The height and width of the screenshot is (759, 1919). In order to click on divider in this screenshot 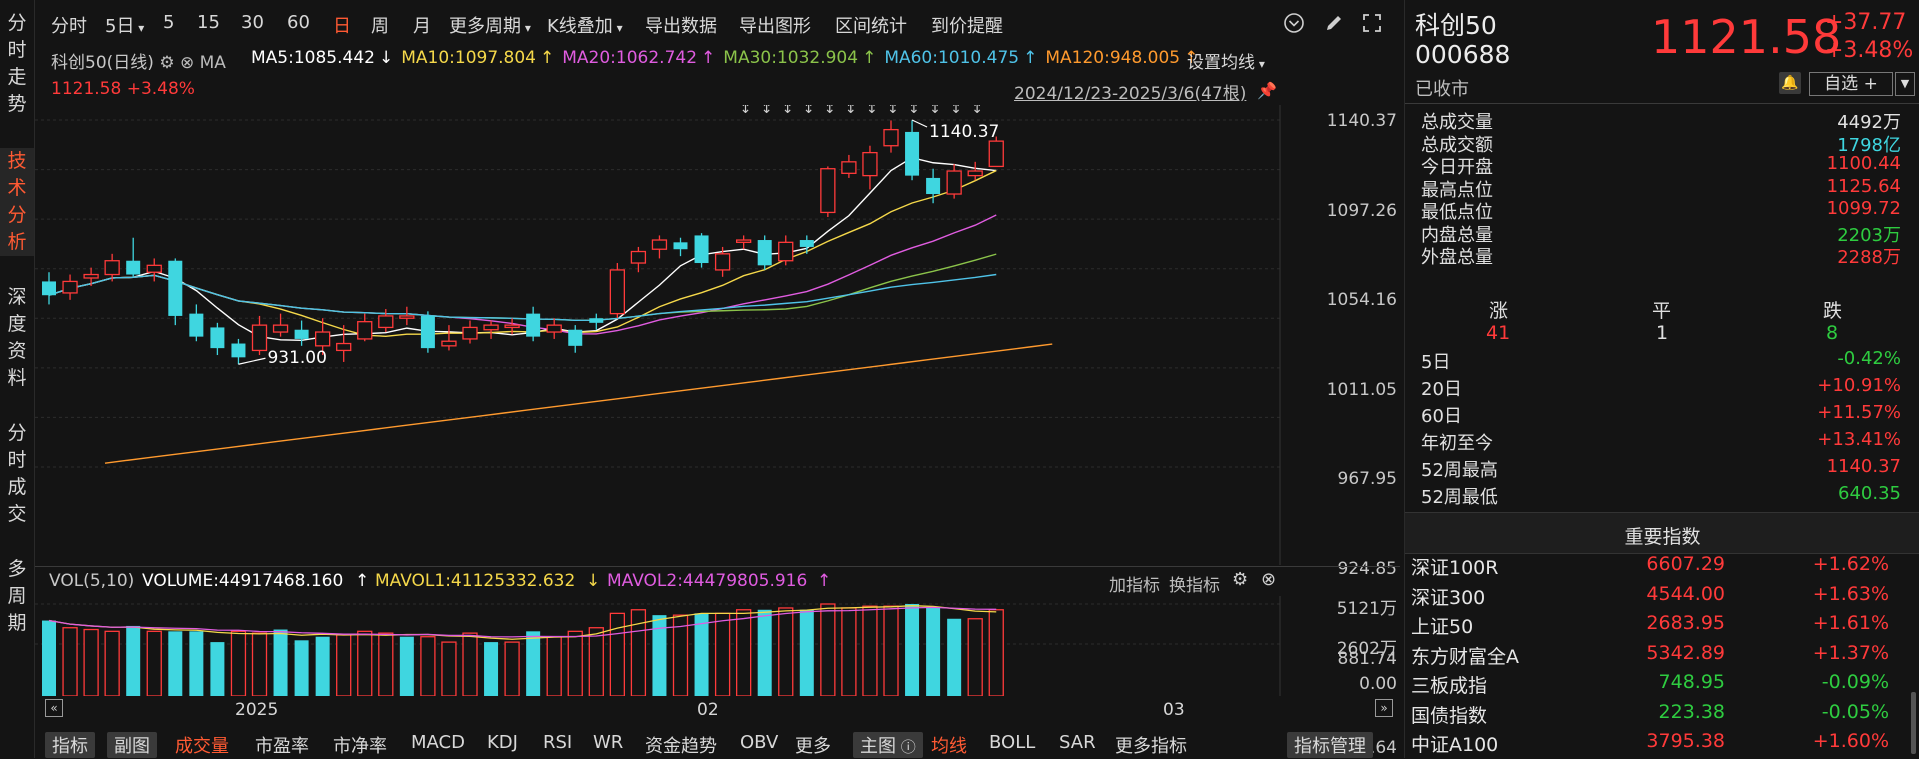, I will do `click(1662, 103)`.